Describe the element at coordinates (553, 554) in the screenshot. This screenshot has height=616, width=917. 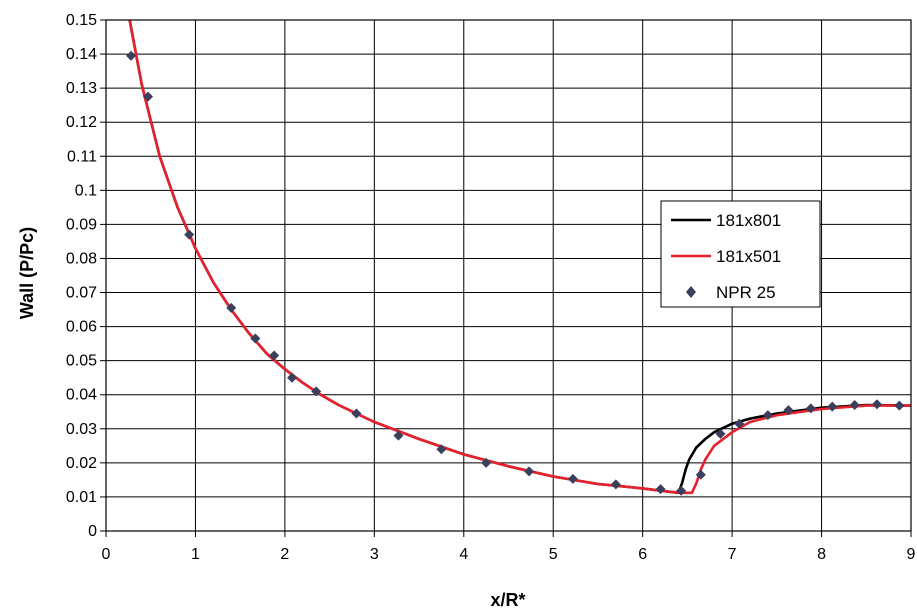
I see `x-tick-label: 5` at that location.